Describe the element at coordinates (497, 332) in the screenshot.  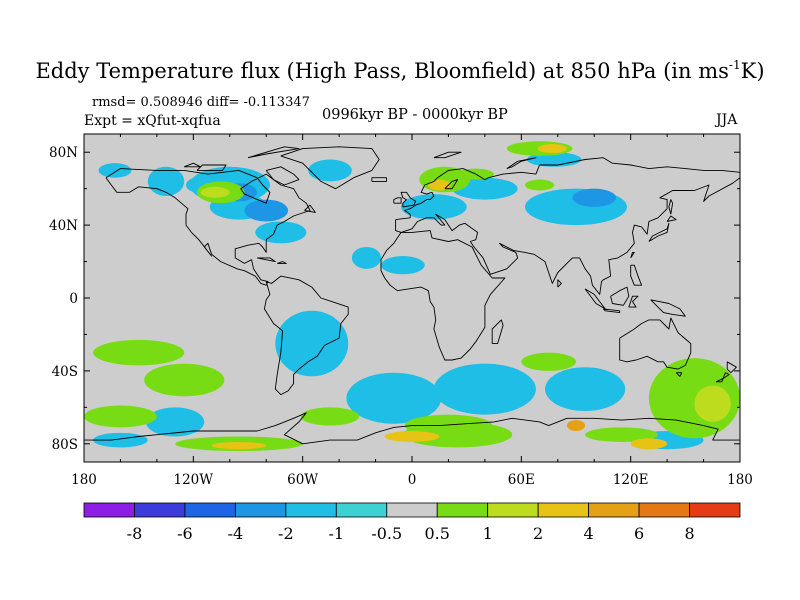
I see `coastline-madagascar` at that location.